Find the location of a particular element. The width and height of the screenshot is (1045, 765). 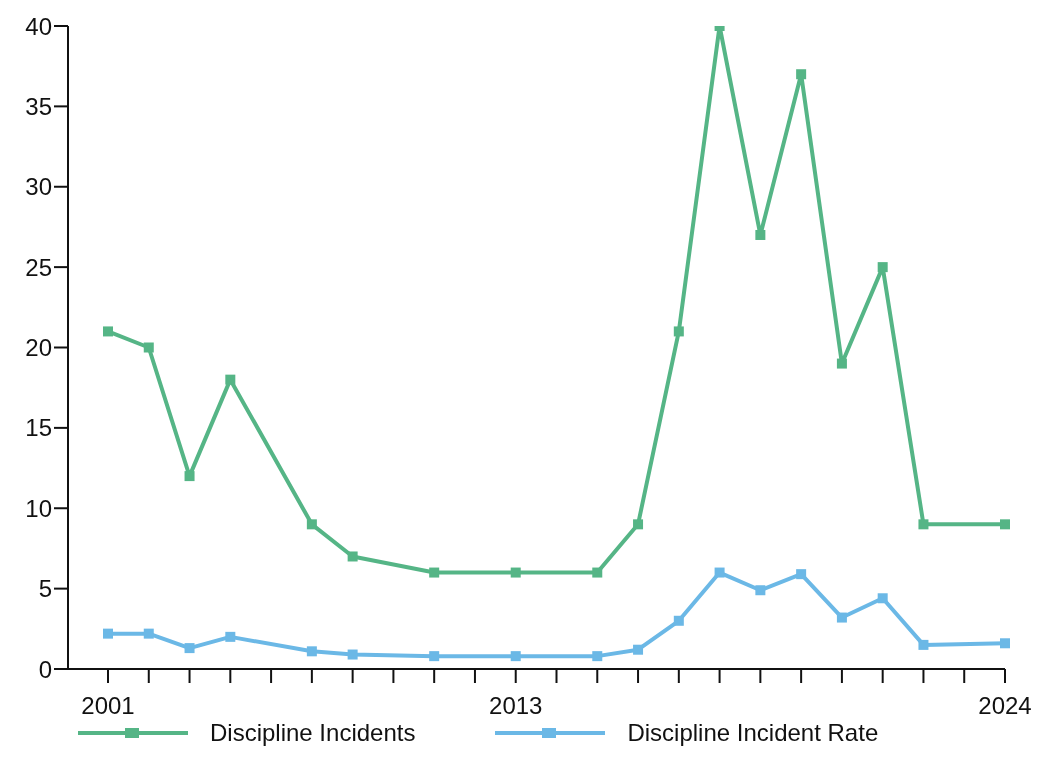

y-tick-label: 0 is located at coordinates (45, 669).